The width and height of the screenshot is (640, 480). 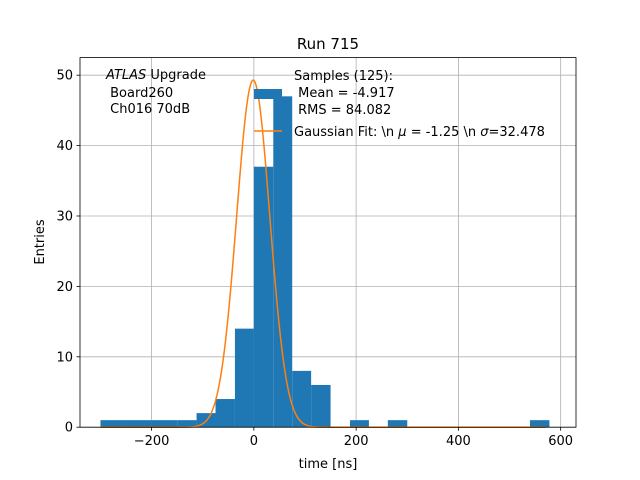 I want to click on y-tick-label: 50, so click(x=64, y=76).